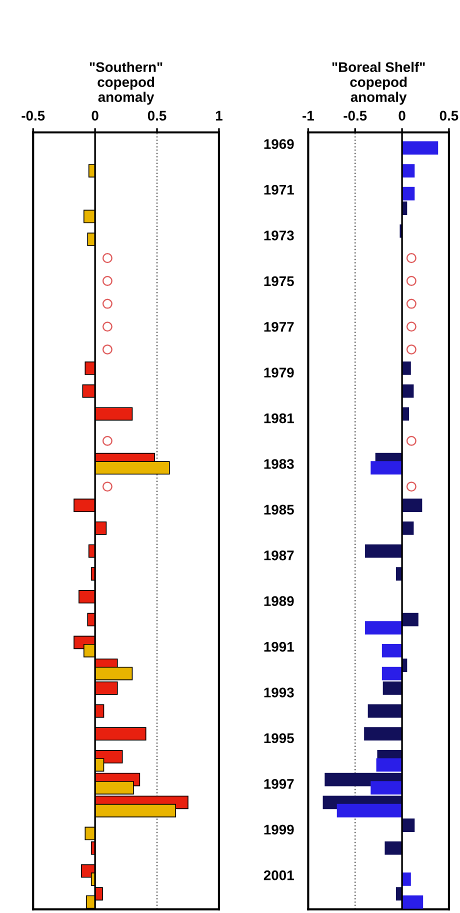  Describe the element at coordinates (279, 647) in the screenshot. I see `y-tick-label: 1991` at that location.